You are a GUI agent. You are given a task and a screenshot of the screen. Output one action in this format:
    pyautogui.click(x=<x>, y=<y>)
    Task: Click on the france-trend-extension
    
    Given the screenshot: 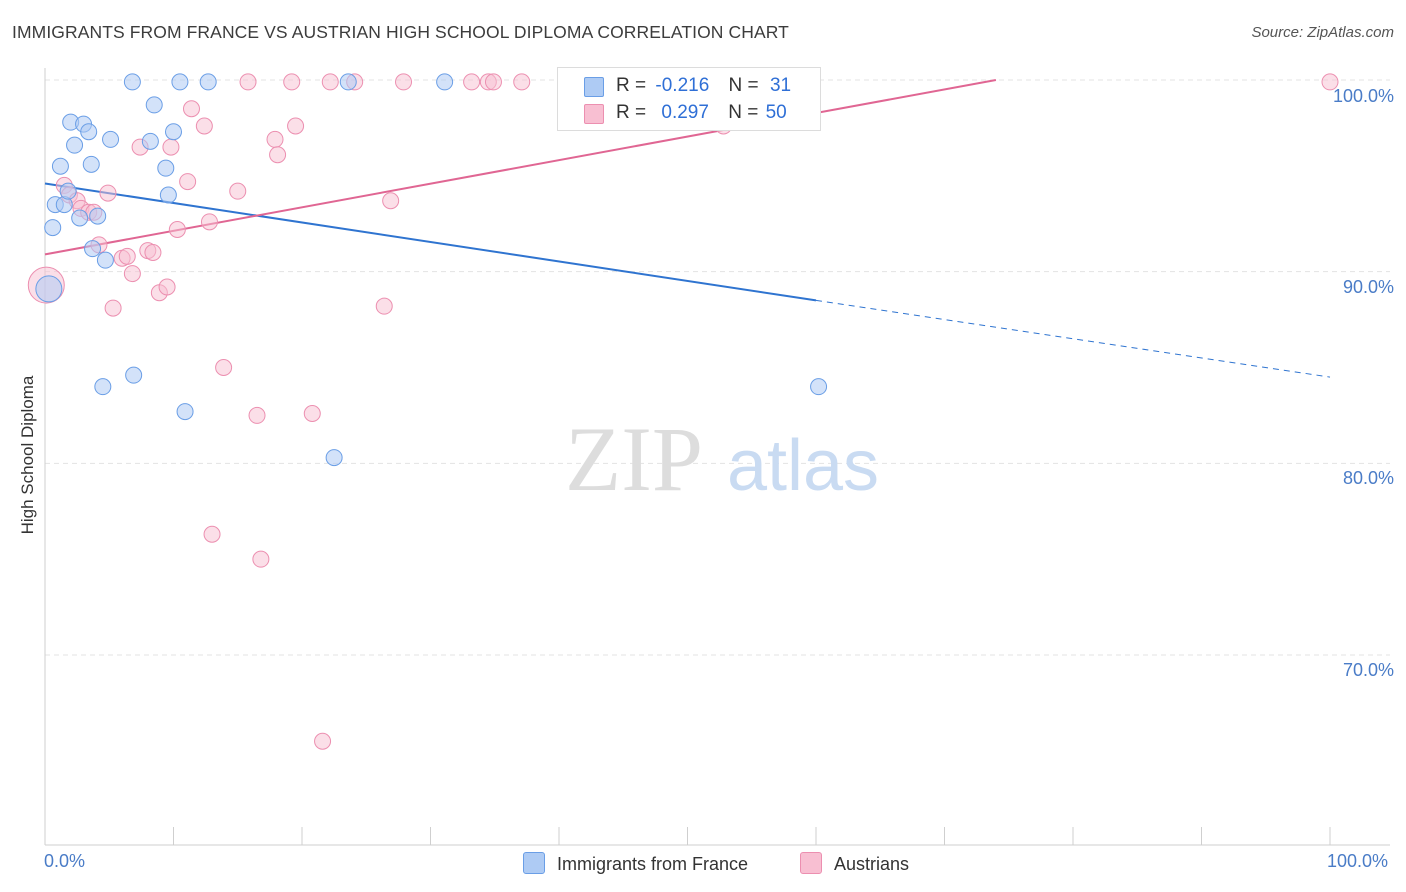 What is the action you would take?
    pyautogui.click(x=1073, y=338)
    